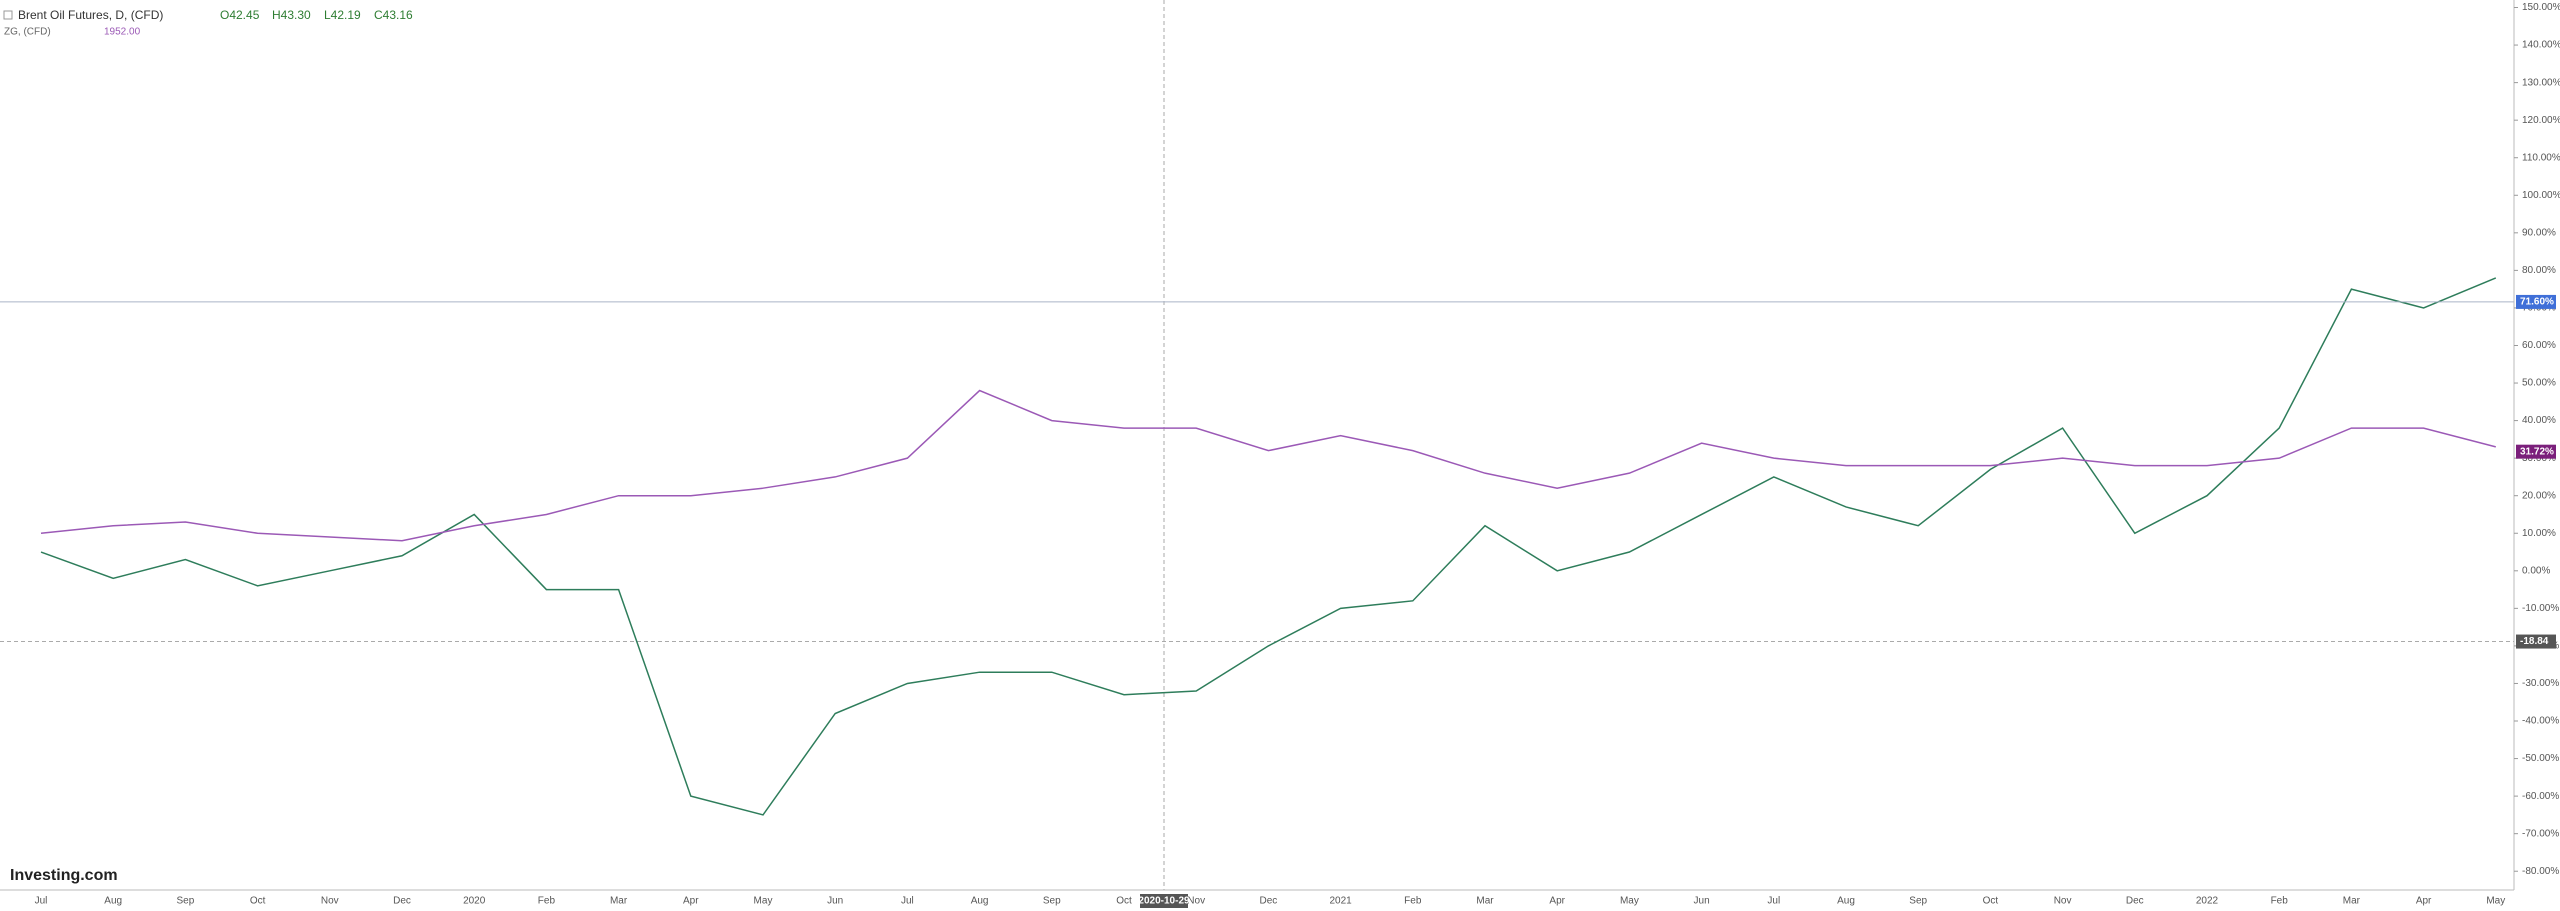 The width and height of the screenshot is (2560, 911). What do you see at coordinates (2540, 608) in the screenshot?
I see `y-tick-label: -10.00%` at bounding box center [2540, 608].